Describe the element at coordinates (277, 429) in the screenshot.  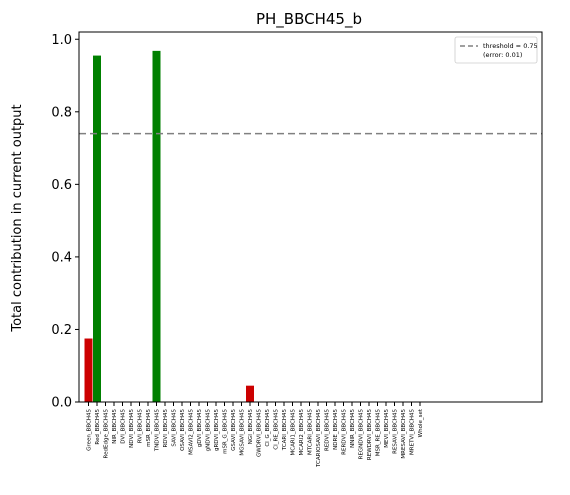
I see `x-tick-label: CI_RE_BBCH45` at that location.